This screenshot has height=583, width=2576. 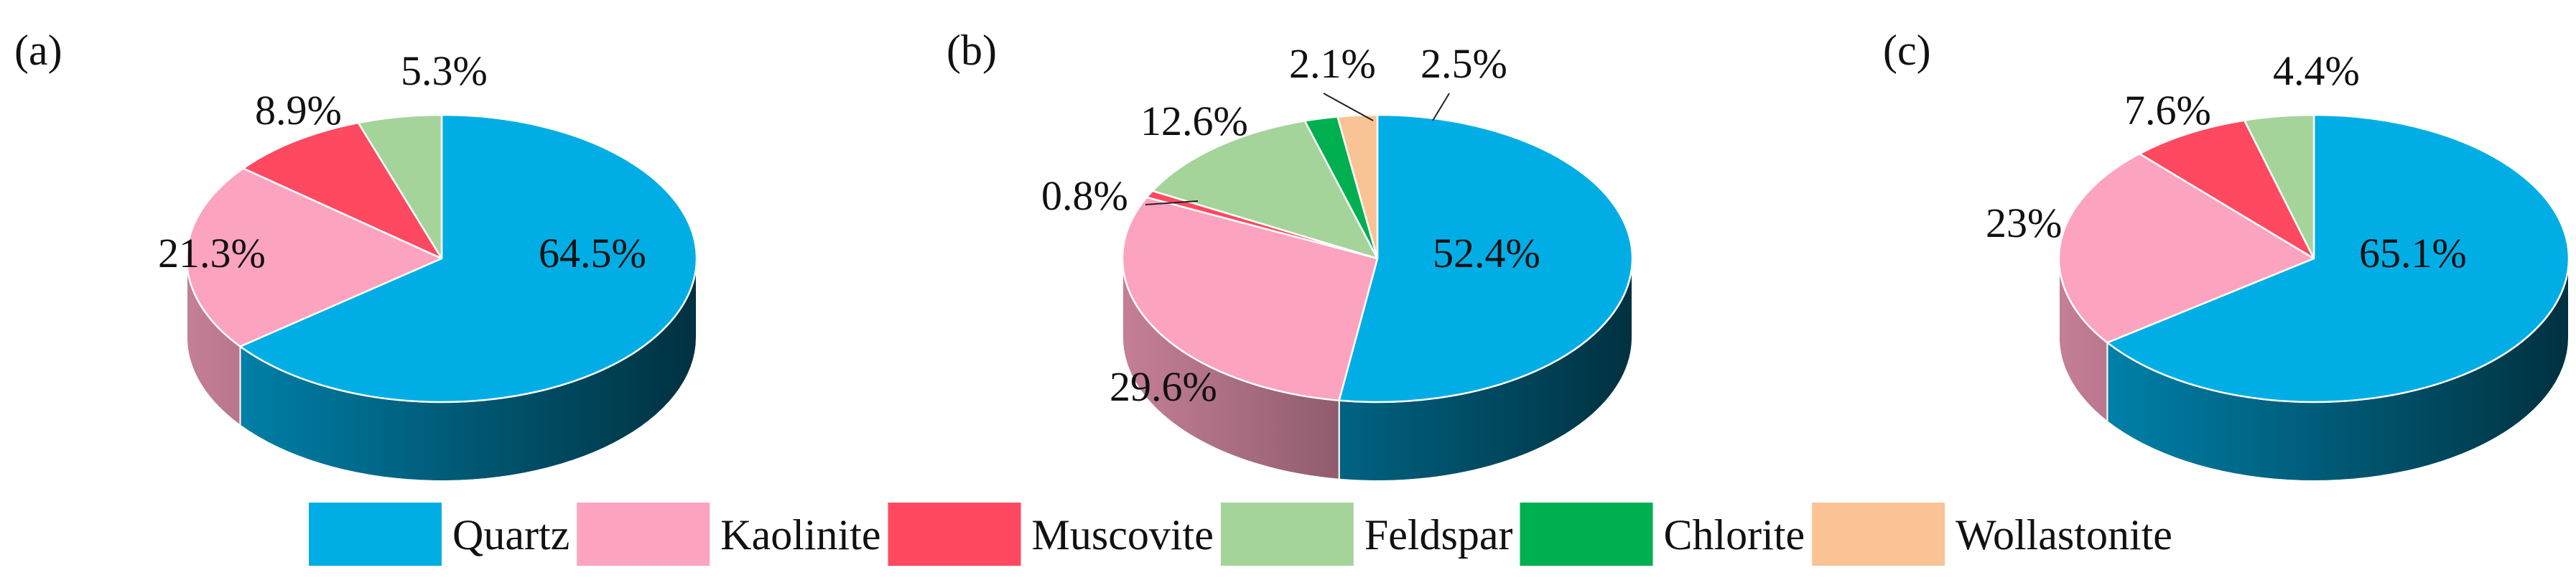 What do you see at coordinates (1441, 107) in the screenshot?
I see `leader-line-wollastonite` at bounding box center [1441, 107].